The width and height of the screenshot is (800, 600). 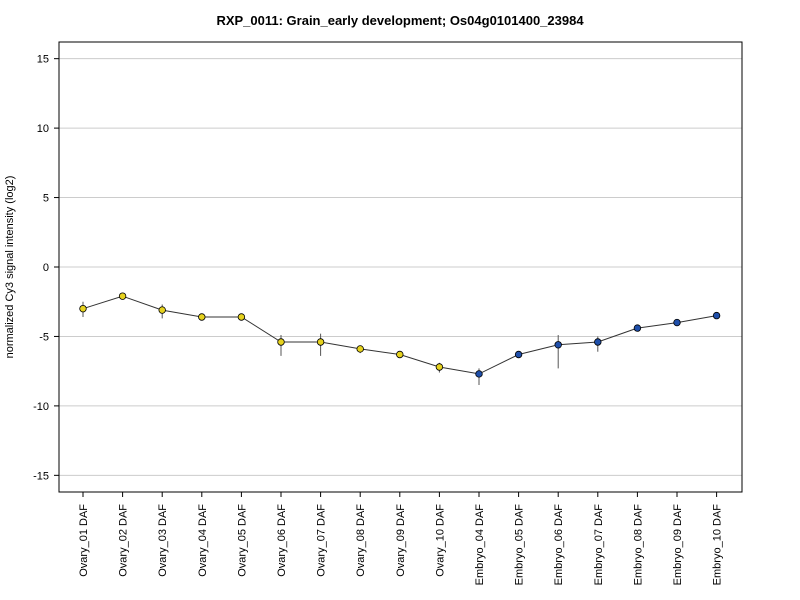 I want to click on x-tick-label: Ovary_10 DAF, so click(x=440, y=540).